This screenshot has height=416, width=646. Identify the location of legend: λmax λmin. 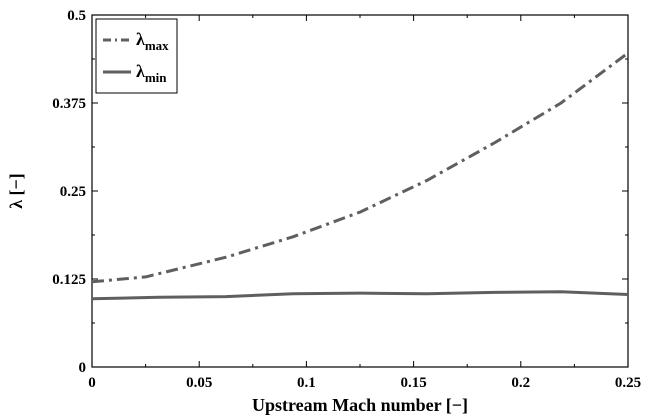
(136, 56).